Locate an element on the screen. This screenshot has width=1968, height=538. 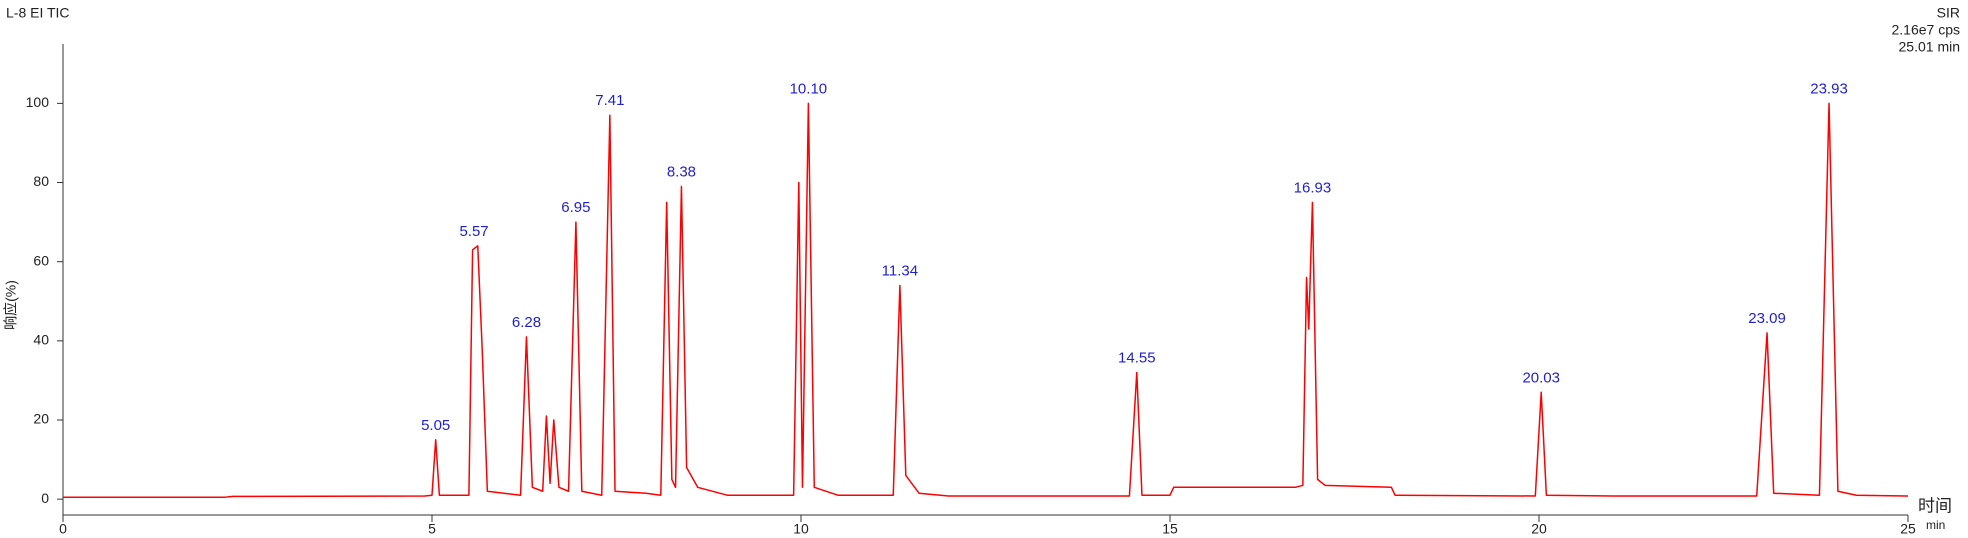
y-tick-label: 0 is located at coordinates (45, 498).